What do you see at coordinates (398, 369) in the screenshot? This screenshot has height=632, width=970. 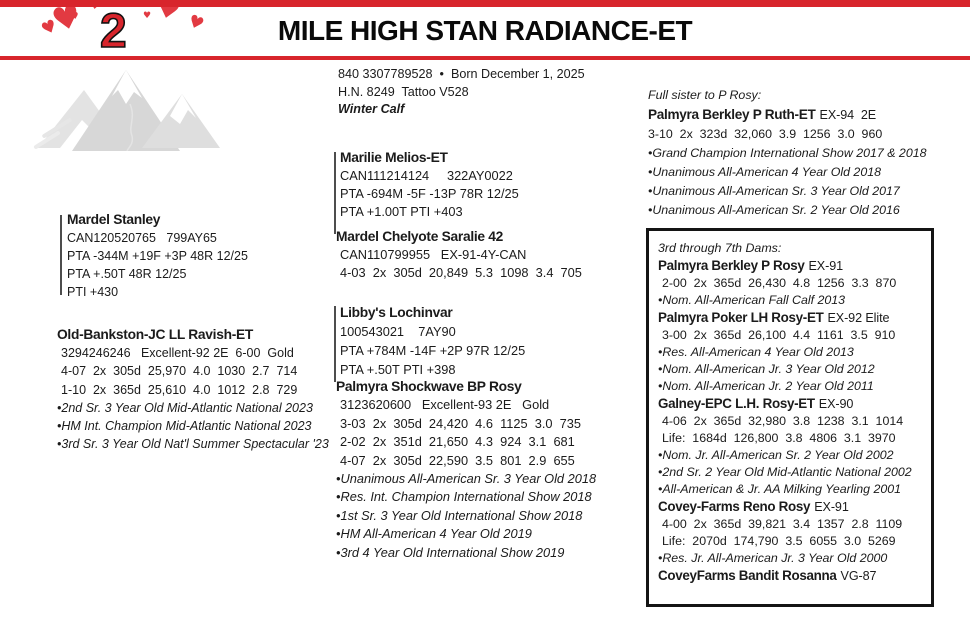 I see `pta-line: PTA +.50T PTI +398` at bounding box center [398, 369].